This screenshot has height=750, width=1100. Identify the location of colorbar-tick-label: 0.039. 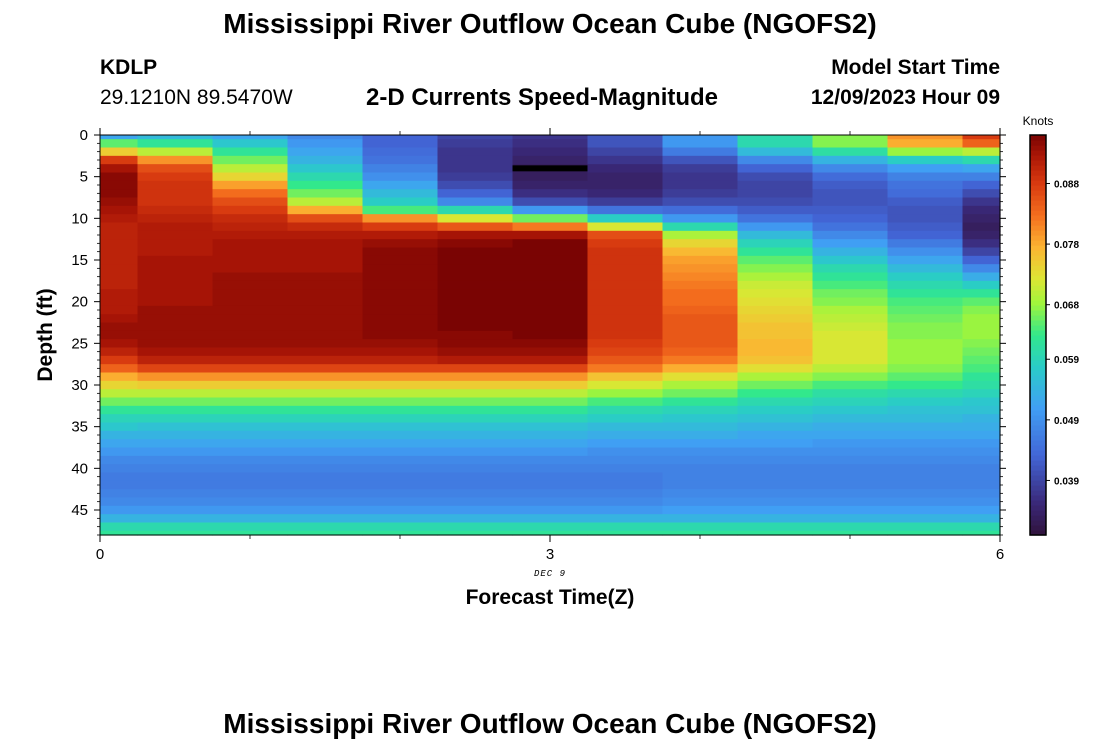
(1066, 481).